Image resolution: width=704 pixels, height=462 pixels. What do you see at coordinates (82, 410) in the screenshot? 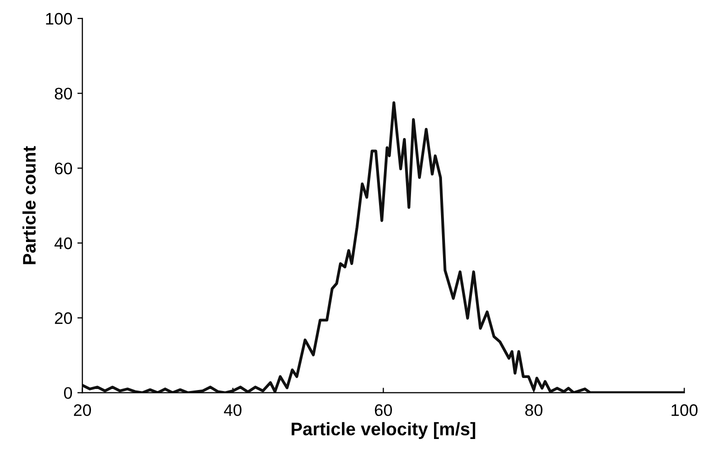
I see `x-tick-label: 20` at bounding box center [82, 410].